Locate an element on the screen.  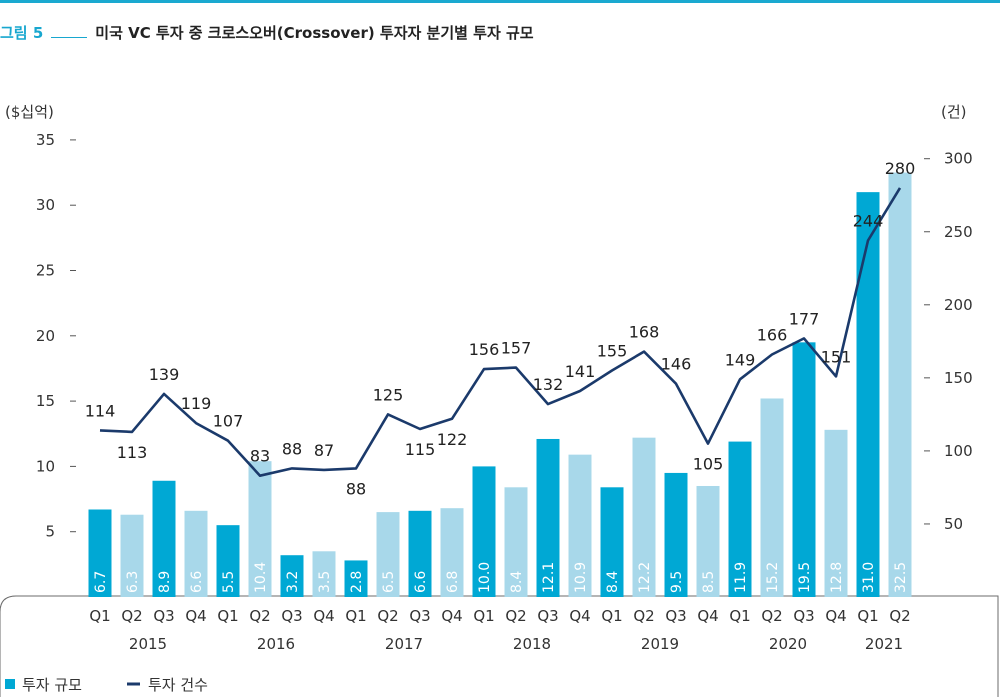
x-axis-year-label: 2019 is located at coordinates (660, 644).